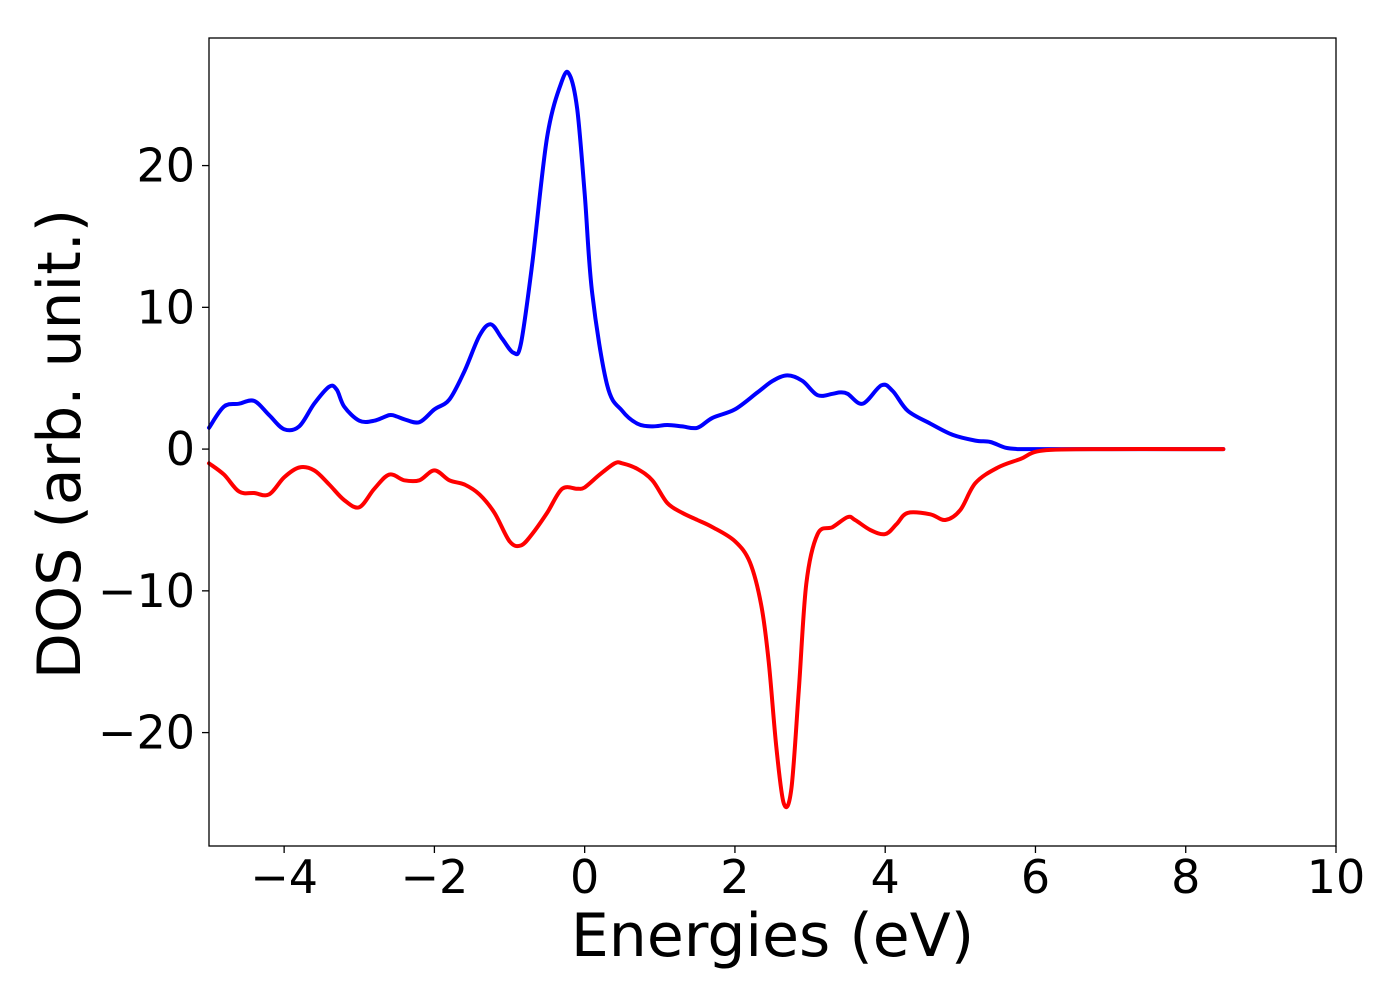 This screenshot has height=1000, width=1400. What do you see at coordinates (434, 877) in the screenshot?
I see `x-tick-label: −2` at bounding box center [434, 877].